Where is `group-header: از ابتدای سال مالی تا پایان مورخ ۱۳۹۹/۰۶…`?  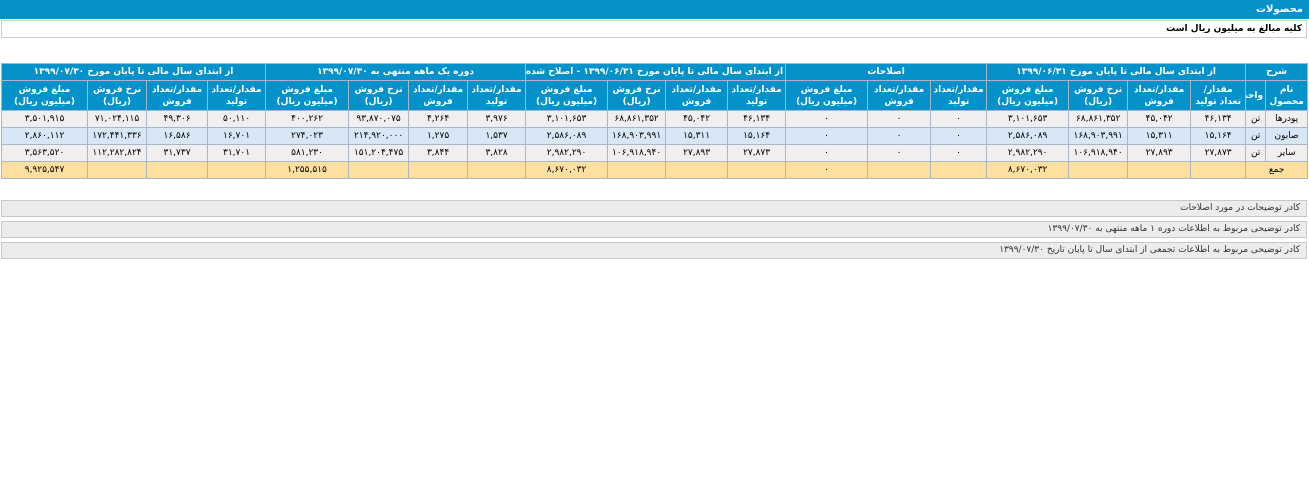
group-header: از ابتدای سال مالی تا پایان مورخ ۱۳۹۹/۰۶… is located at coordinates (1116, 72).